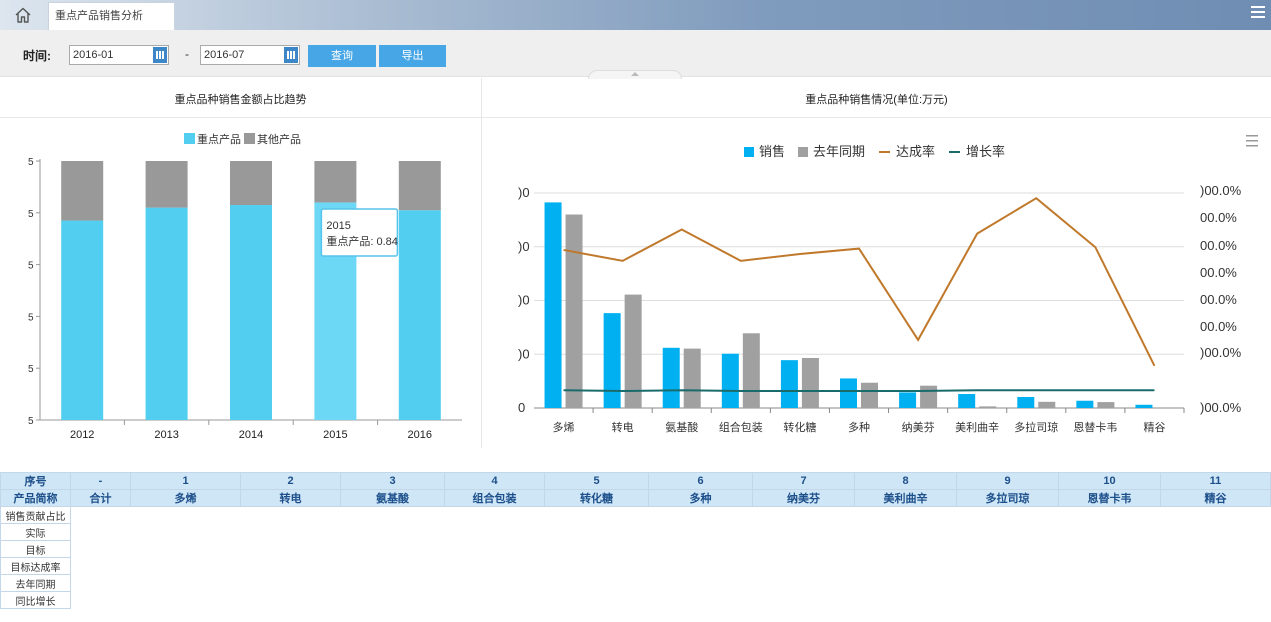 Image resolution: width=1271 pixels, height=622 pixels. Describe the element at coordinates (1258, 13) in the screenshot. I see `menu-icon` at that location.